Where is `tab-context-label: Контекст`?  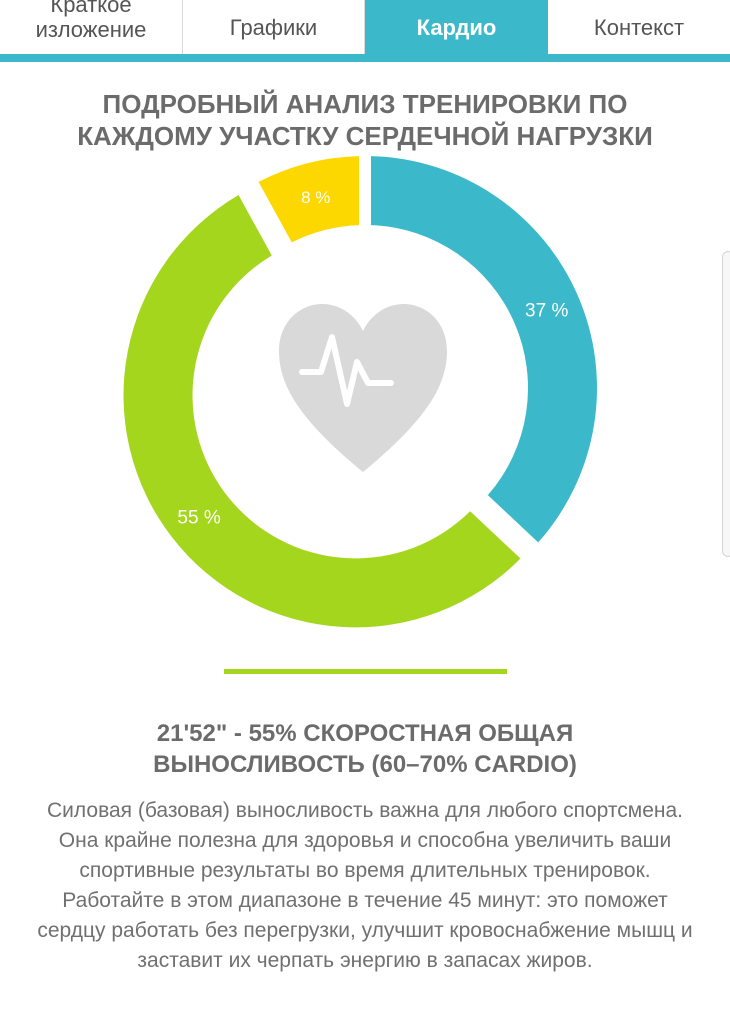
tab-context-label: Контекст is located at coordinates (639, 27).